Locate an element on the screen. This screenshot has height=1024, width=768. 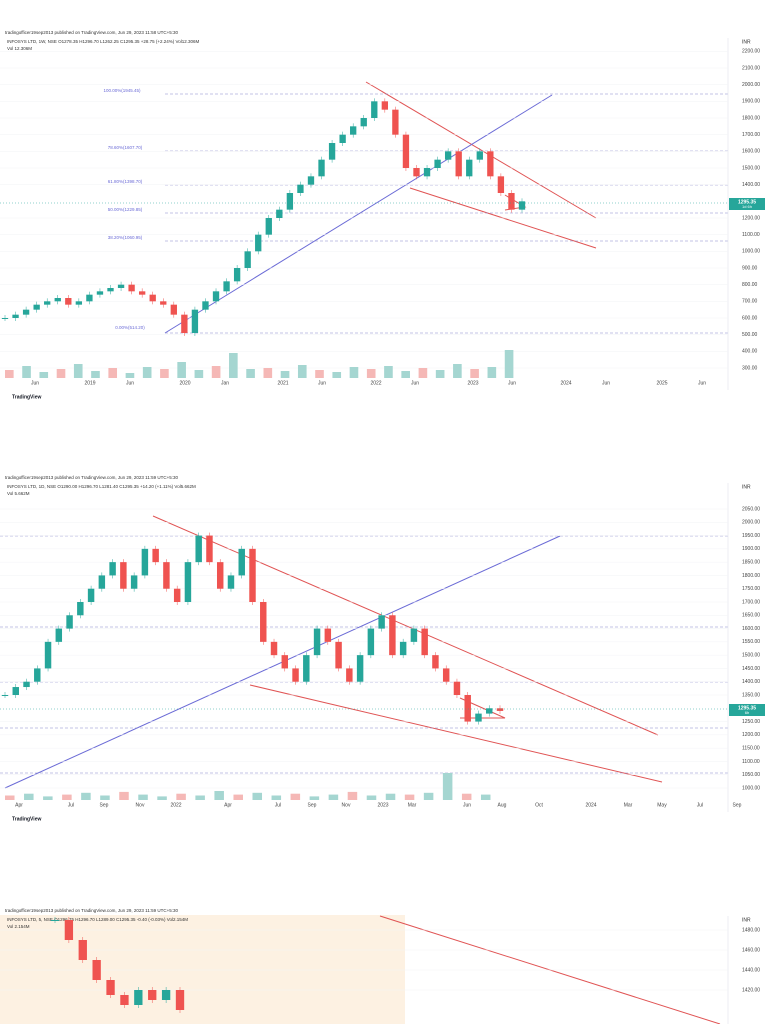
y-tick-label: 1600.00 is located at coordinates (751, 629).